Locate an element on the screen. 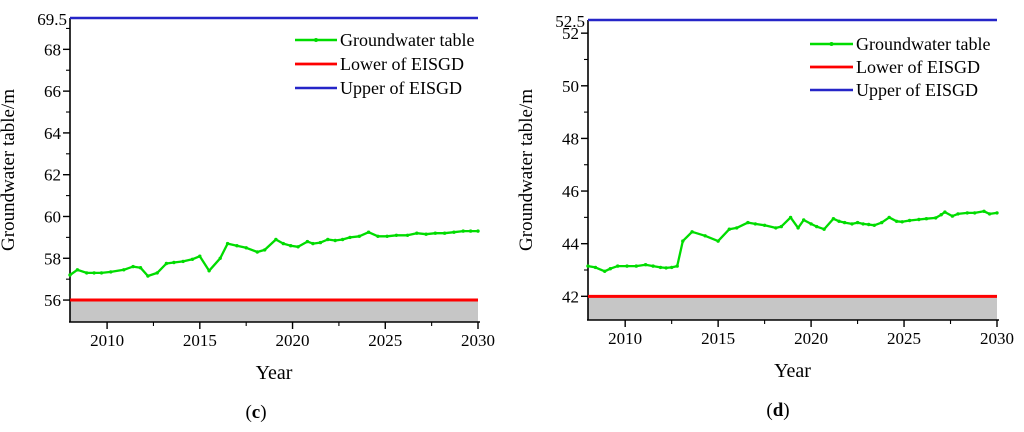 This screenshot has width=1024, height=432. x-tick-label: 2010 is located at coordinates (625, 338).